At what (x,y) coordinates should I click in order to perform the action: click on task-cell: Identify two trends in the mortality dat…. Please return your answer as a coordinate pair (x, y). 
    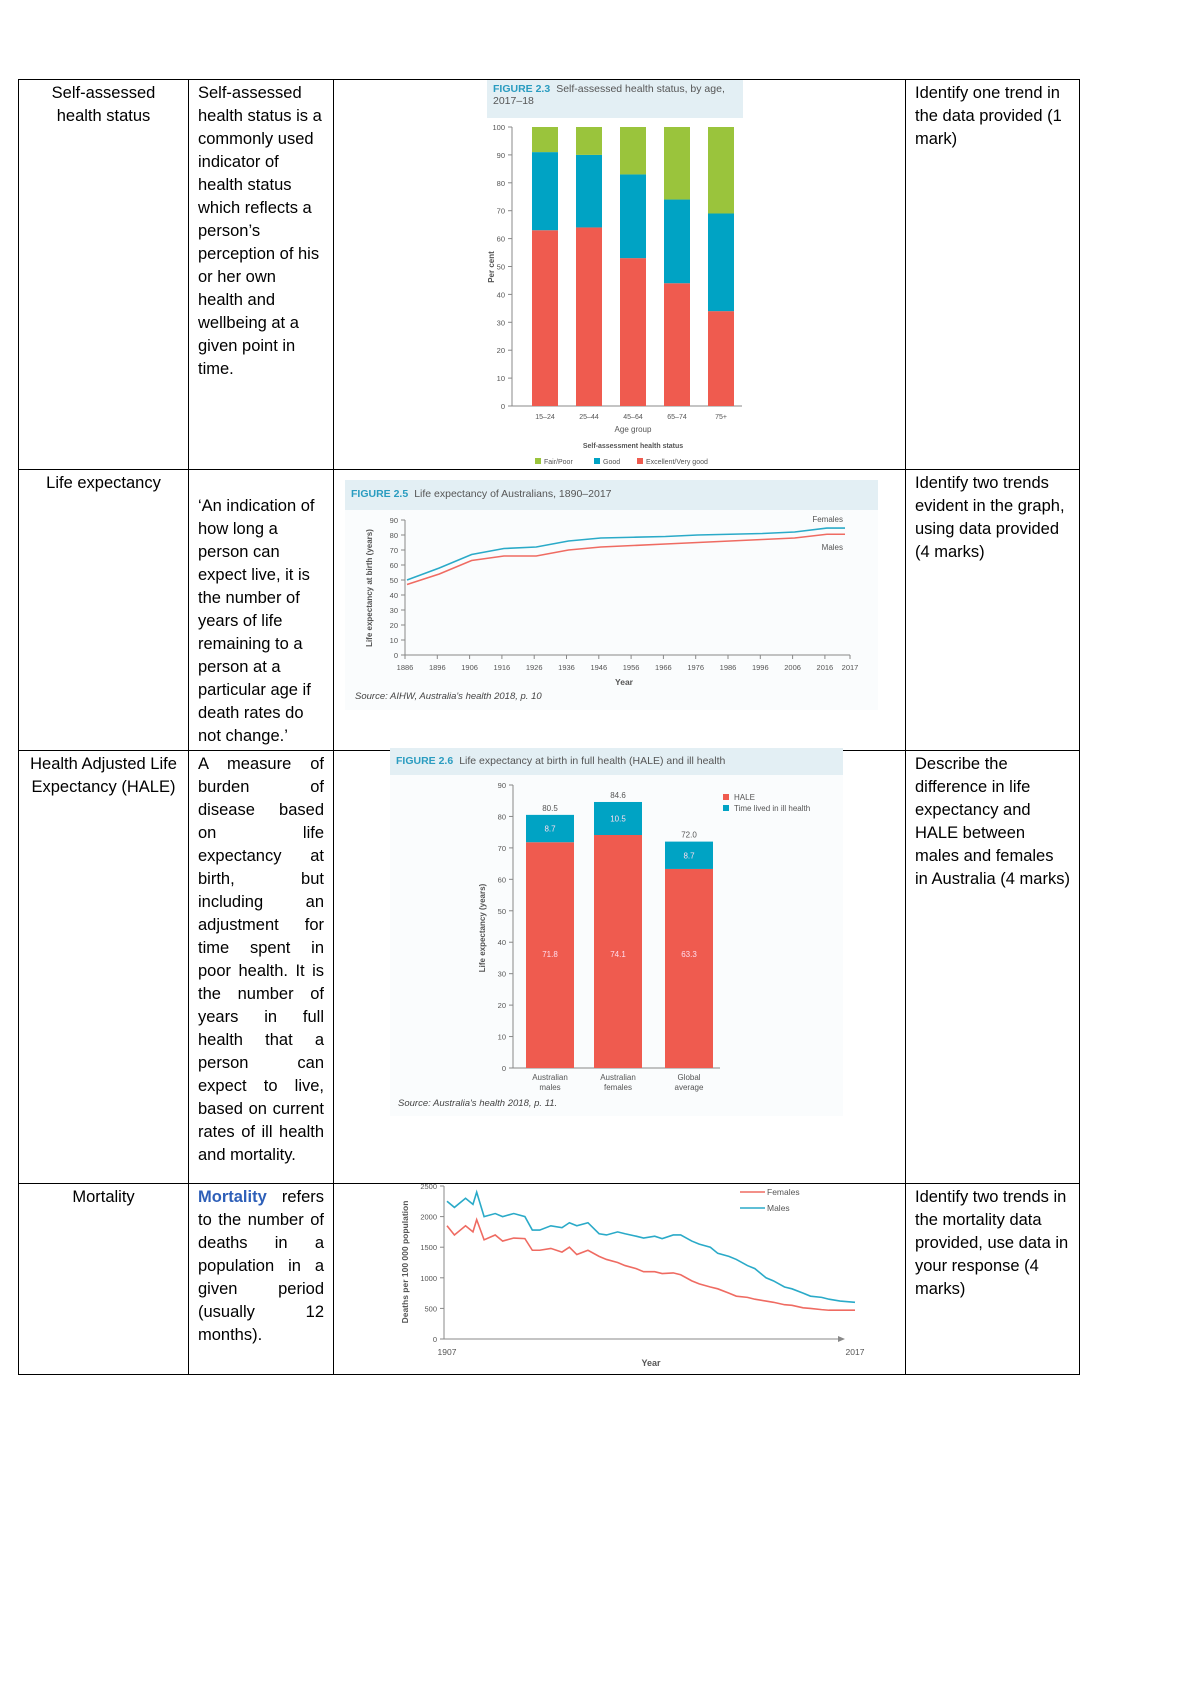
    Looking at the image, I should click on (992, 1279).